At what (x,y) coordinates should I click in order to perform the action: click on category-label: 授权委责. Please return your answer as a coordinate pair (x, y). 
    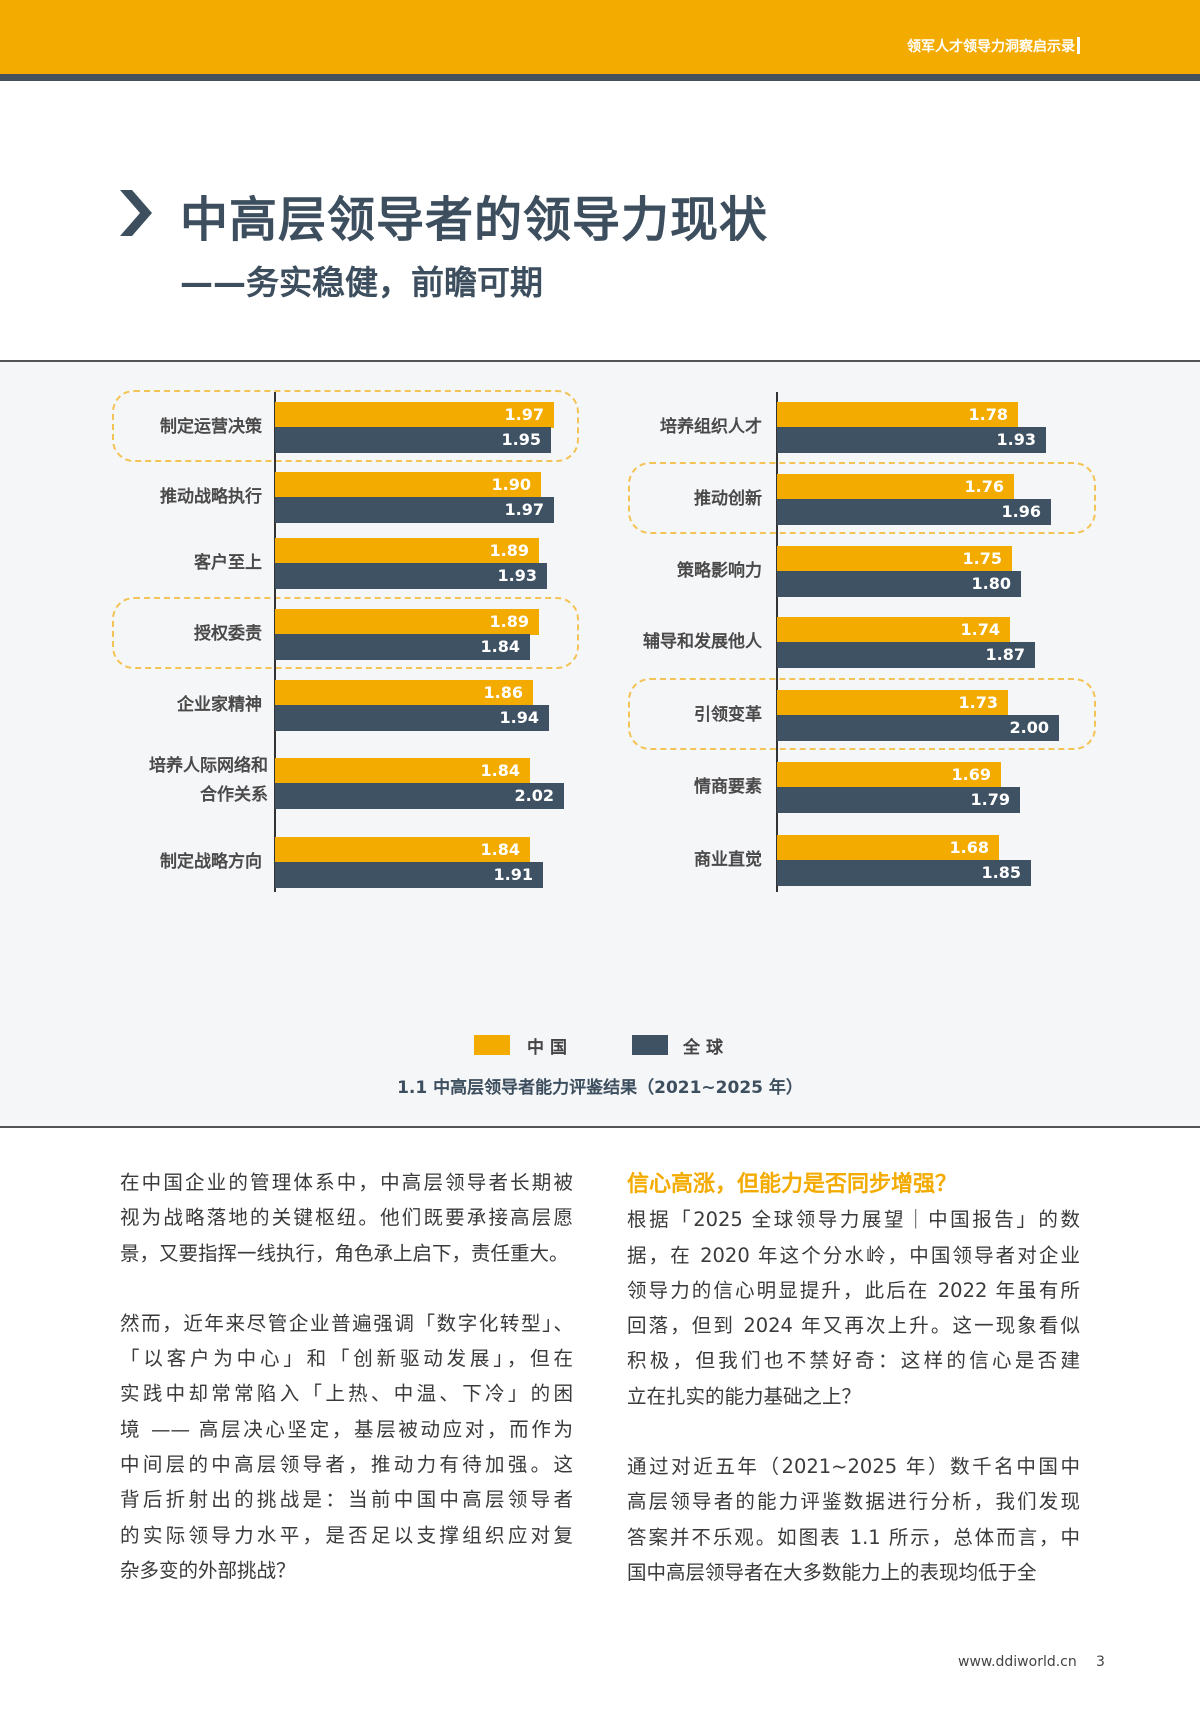
    Looking at the image, I should click on (228, 634).